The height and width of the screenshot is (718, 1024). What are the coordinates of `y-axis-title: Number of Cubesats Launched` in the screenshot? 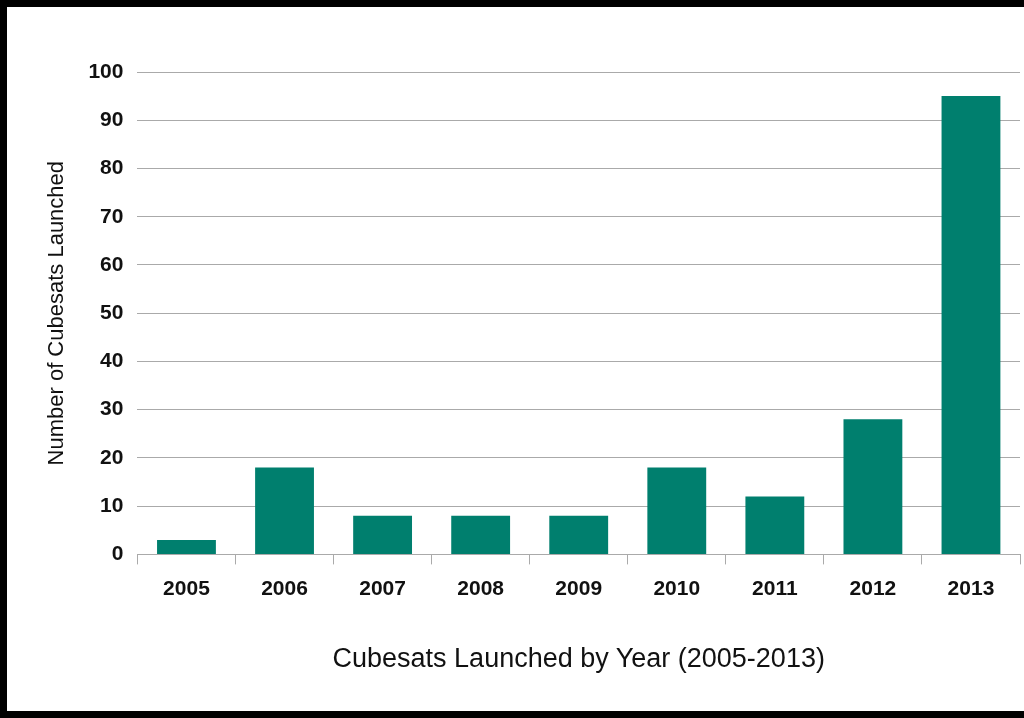 It's located at (56, 313).